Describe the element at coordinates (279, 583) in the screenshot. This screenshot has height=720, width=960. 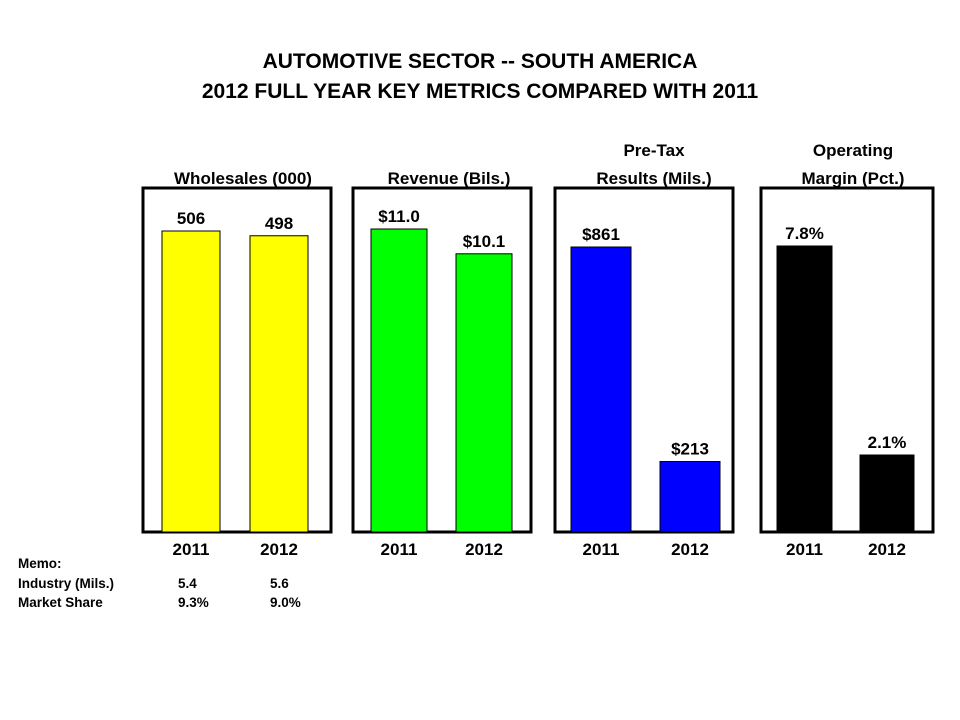
I see `memo-industry-2012: 5.6` at that location.